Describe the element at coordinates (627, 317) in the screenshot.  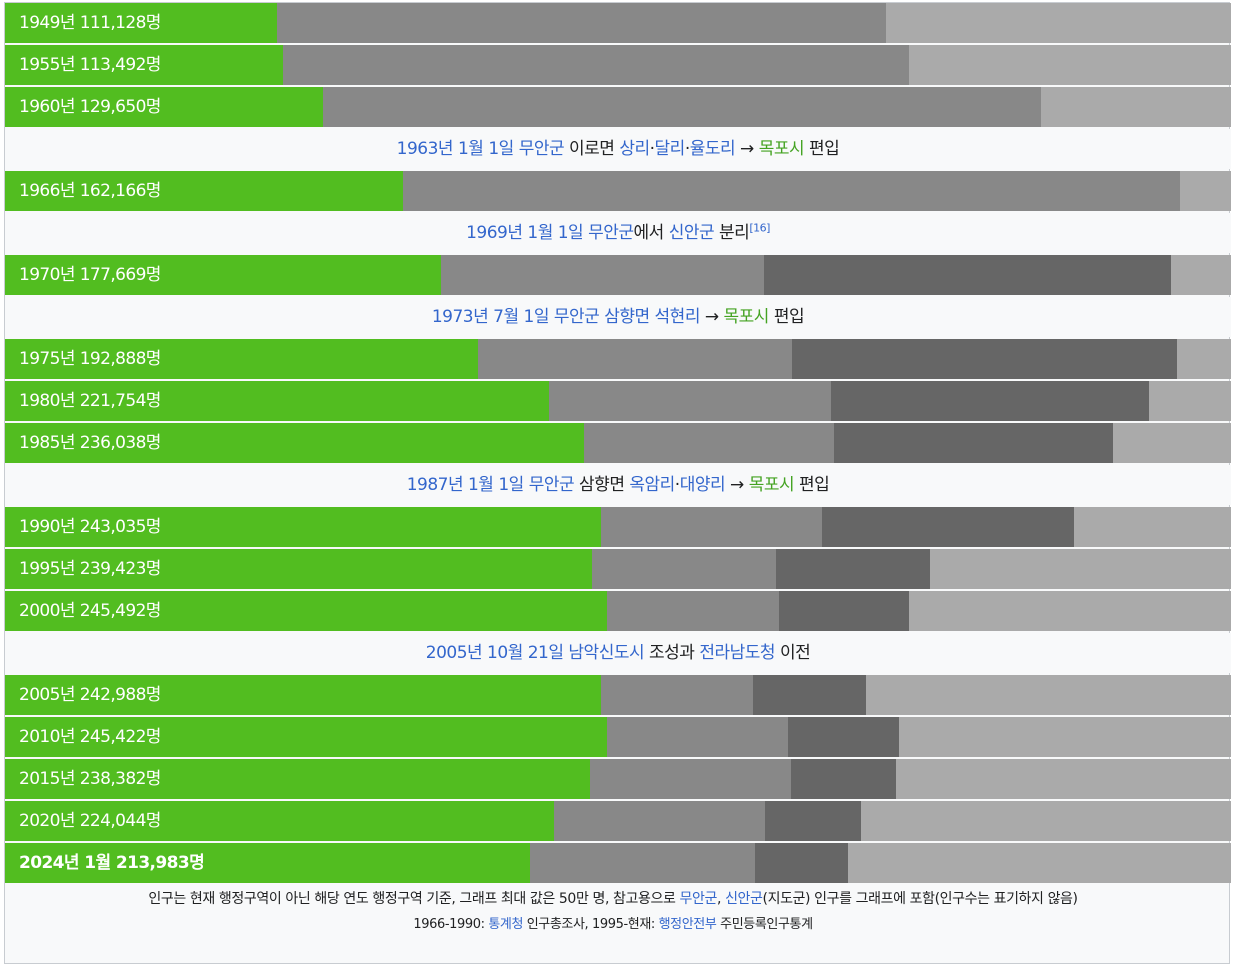
I see `link-text: 삼향면` at that location.